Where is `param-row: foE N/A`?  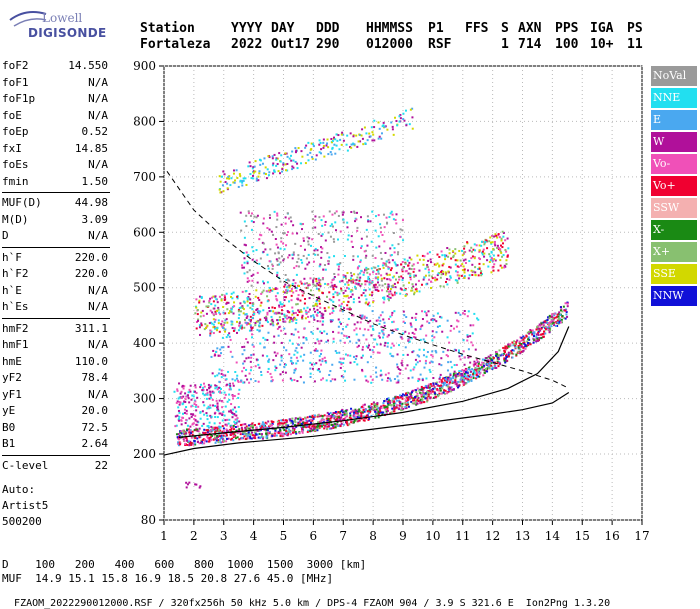
param-row: foE N/A is located at coordinates (56, 116).